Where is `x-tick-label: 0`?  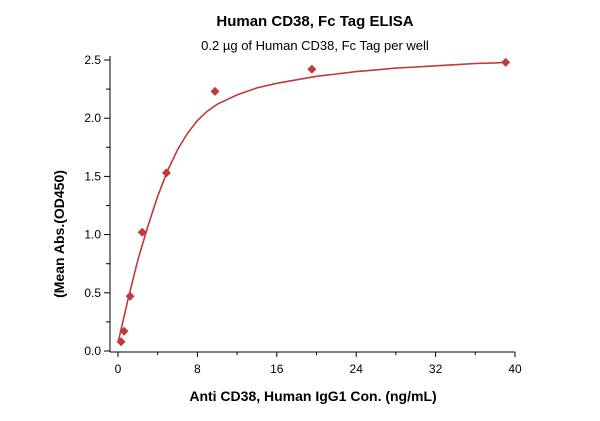 x-tick-label: 0 is located at coordinates (118, 369).